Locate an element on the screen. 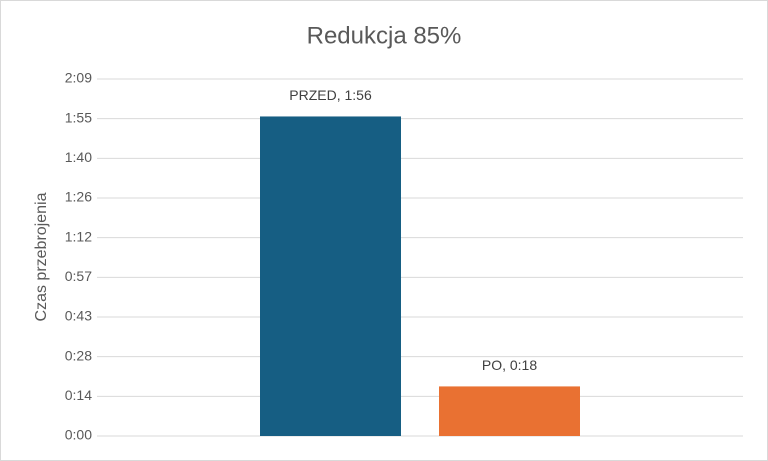  y-tick-label: 0:43 is located at coordinates (78, 316).